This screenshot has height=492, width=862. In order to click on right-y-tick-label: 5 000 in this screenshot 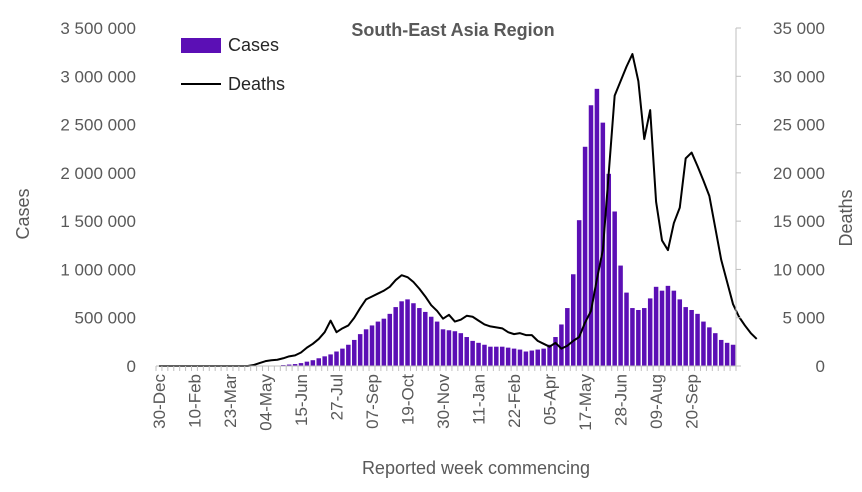, I will do `click(803, 318)`.